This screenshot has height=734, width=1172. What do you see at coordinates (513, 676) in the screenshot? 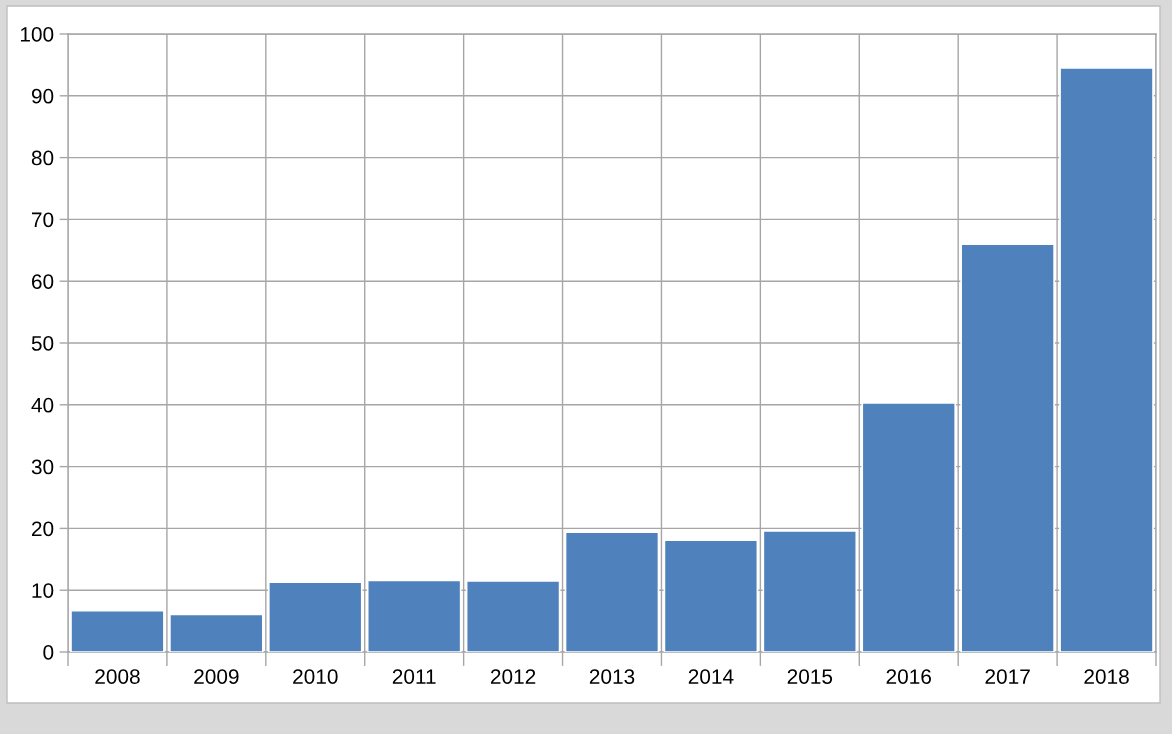
I see `x-tick-label: 2012` at bounding box center [513, 676].